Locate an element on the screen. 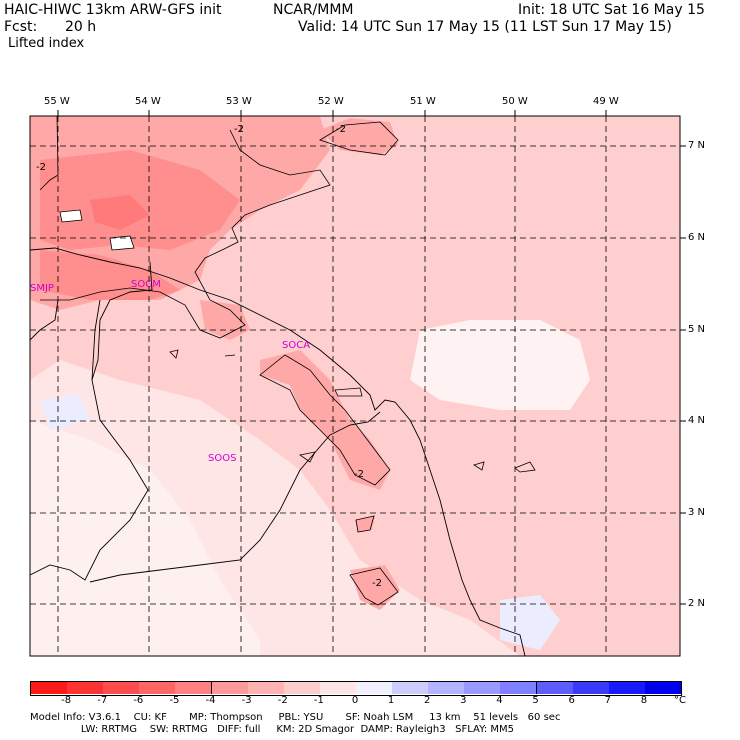 This screenshot has width=740, height=740. lon-label: 54 W is located at coordinates (148, 101).